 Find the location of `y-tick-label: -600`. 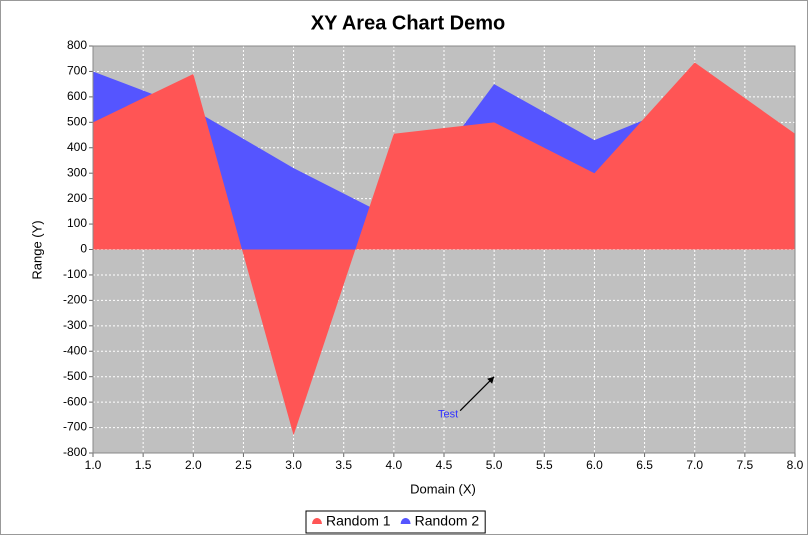

y-tick-label: -600 is located at coordinates (75, 401).